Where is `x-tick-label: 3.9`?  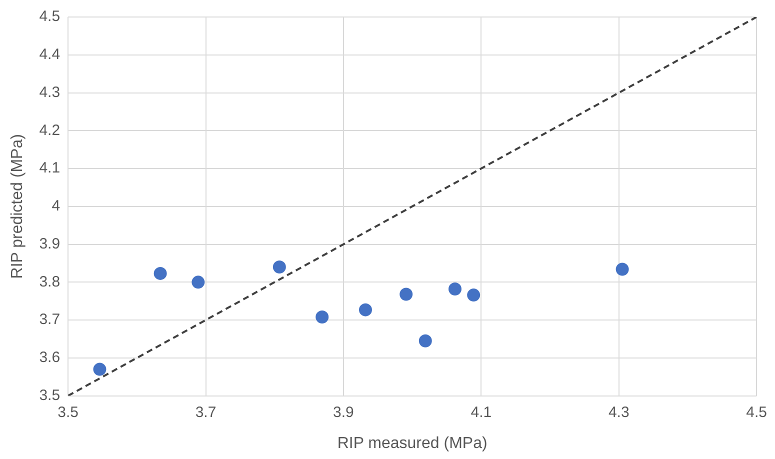
x-tick-label: 3.9 is located at coordinates (343, 412).